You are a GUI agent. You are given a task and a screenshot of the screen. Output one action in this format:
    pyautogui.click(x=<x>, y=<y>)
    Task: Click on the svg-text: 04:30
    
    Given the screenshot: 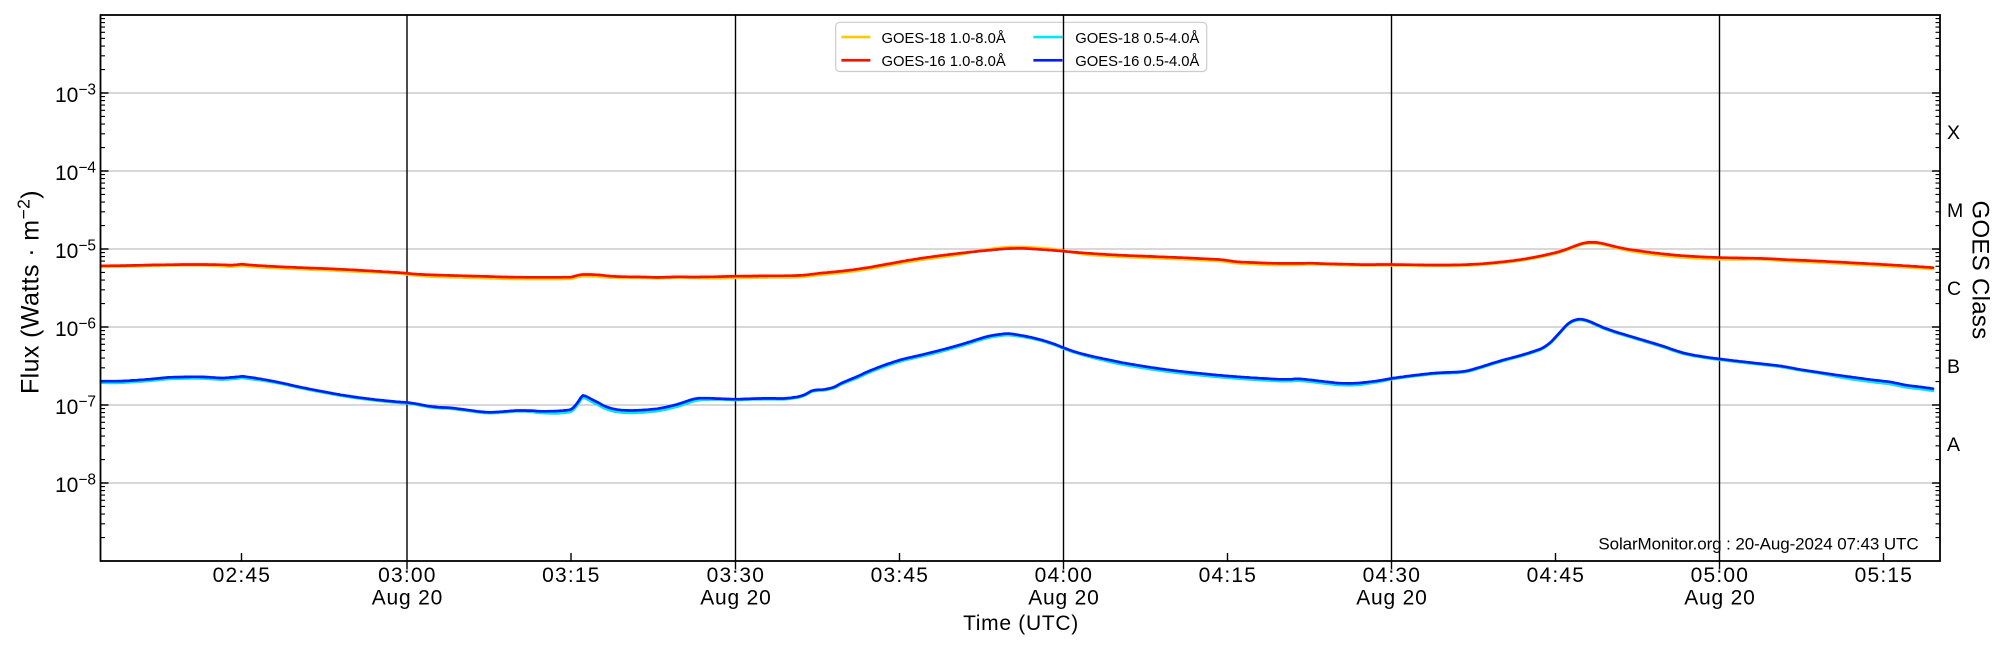 What is the action you would take?
    pyautogui.click(x=1392, y=575)
    